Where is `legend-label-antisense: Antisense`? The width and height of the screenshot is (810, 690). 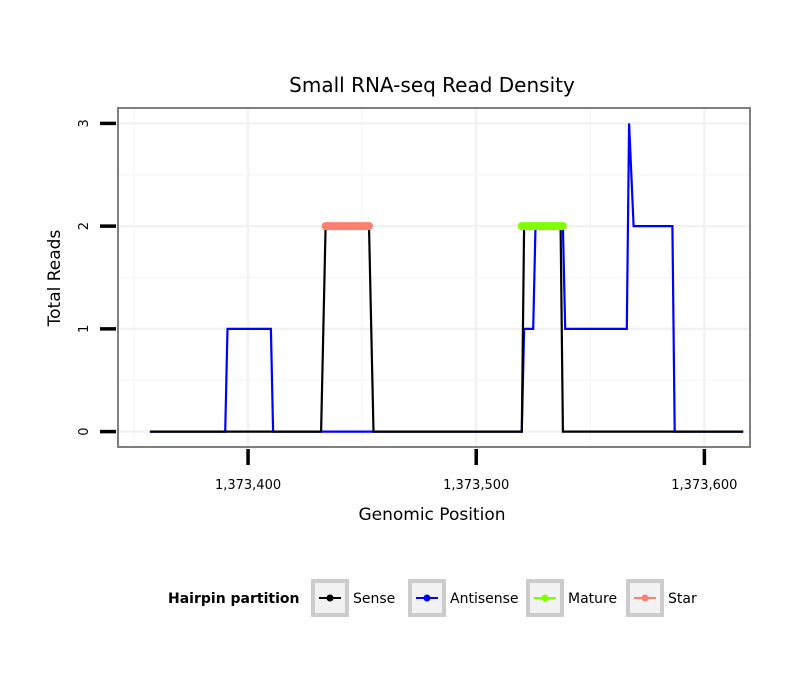 legend-label-antisense: Antisense is located at coordinates (484, 599).